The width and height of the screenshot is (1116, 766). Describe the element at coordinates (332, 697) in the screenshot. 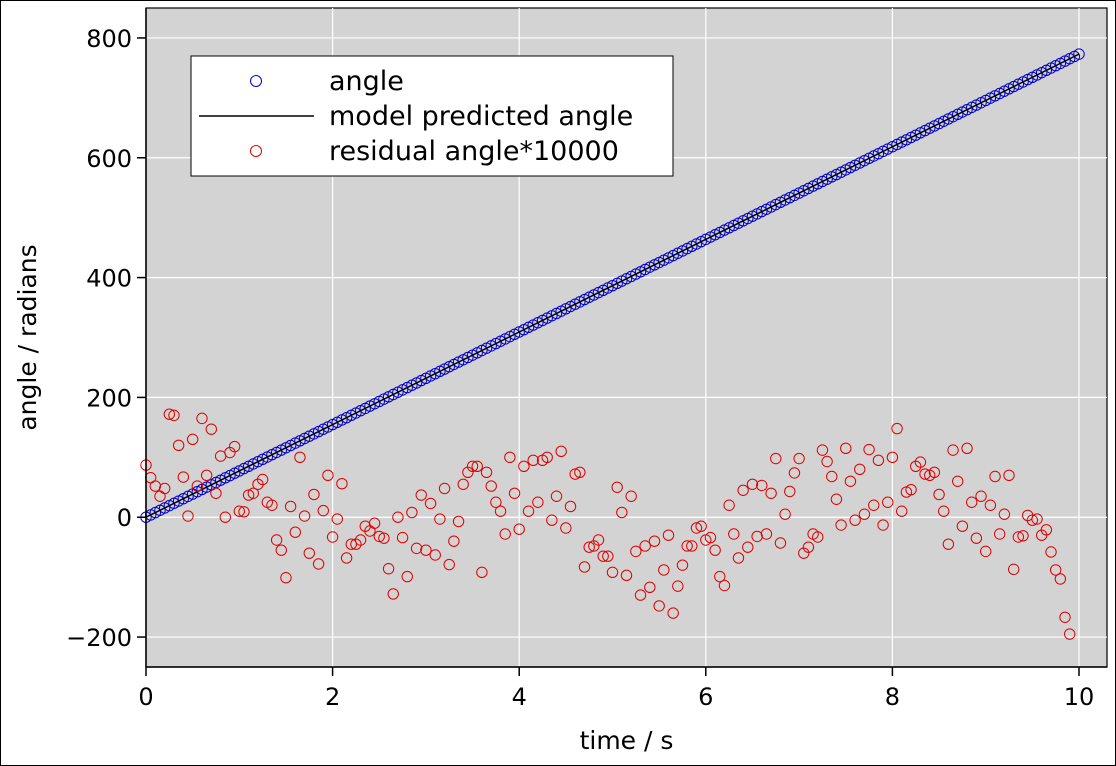

I see `x-tick-label: 2` at that location.